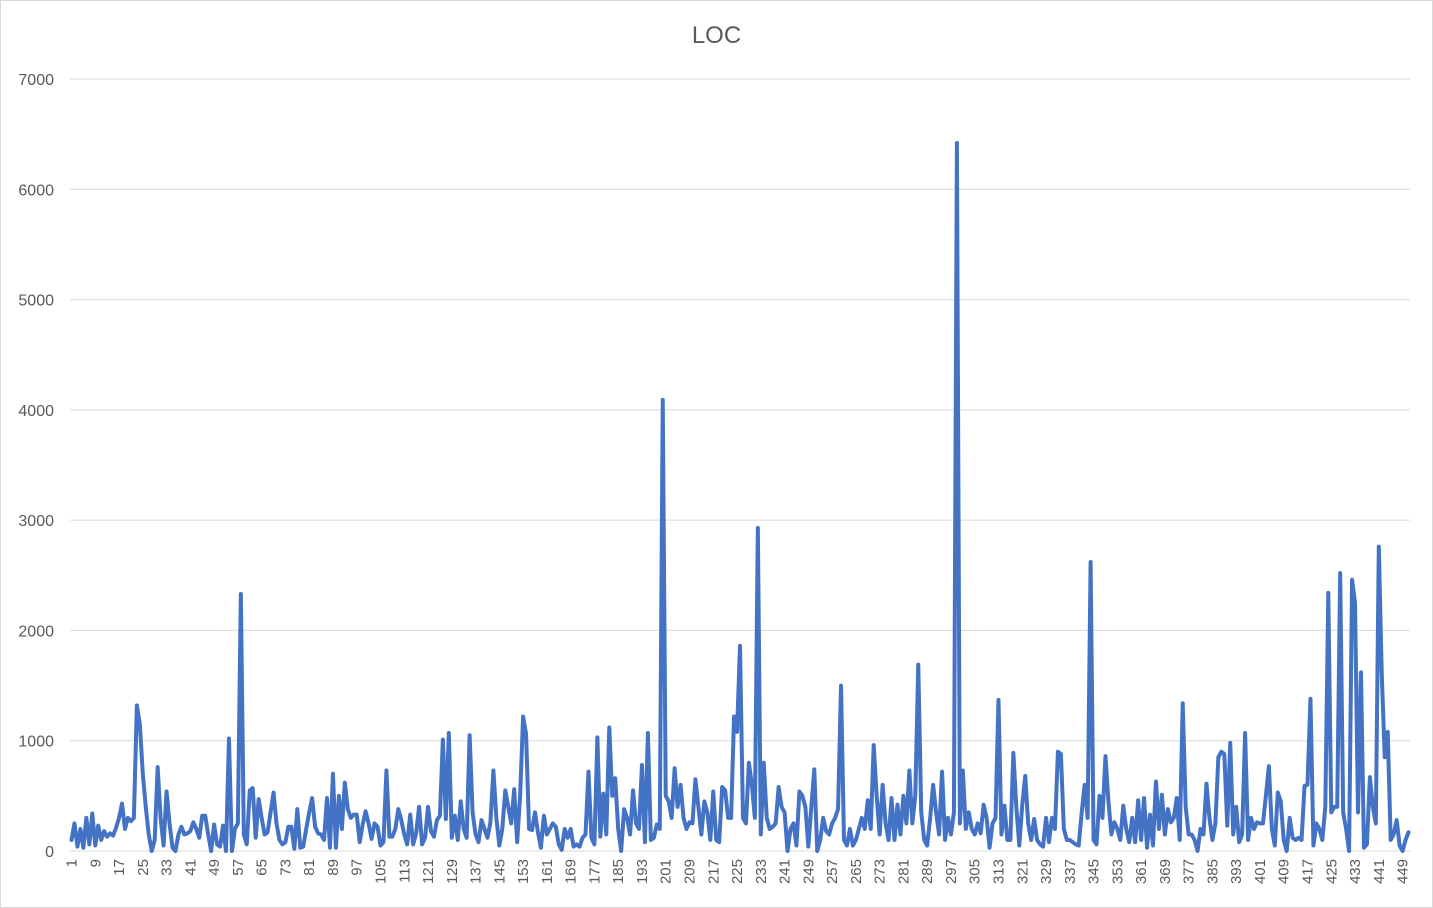  Describe the element at coordinates (36, 190) in the screenshot. I see `y-tick-label: 6000` at that location.